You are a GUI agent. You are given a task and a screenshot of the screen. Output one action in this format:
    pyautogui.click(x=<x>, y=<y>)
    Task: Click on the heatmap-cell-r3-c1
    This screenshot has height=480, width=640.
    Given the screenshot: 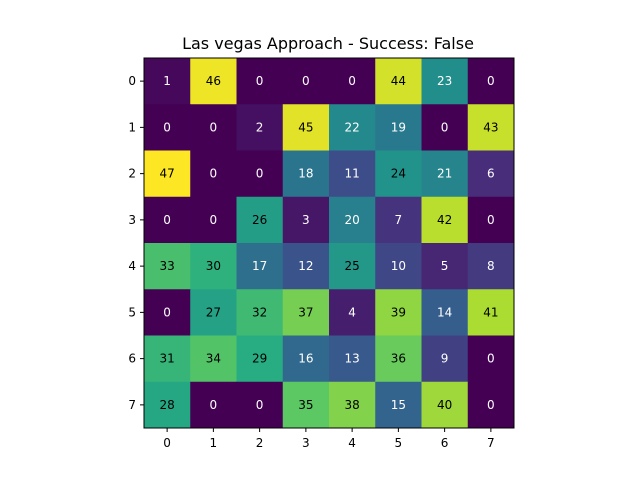 What is the action you would take?
    pyautogui.click(x=213, y=220)
    